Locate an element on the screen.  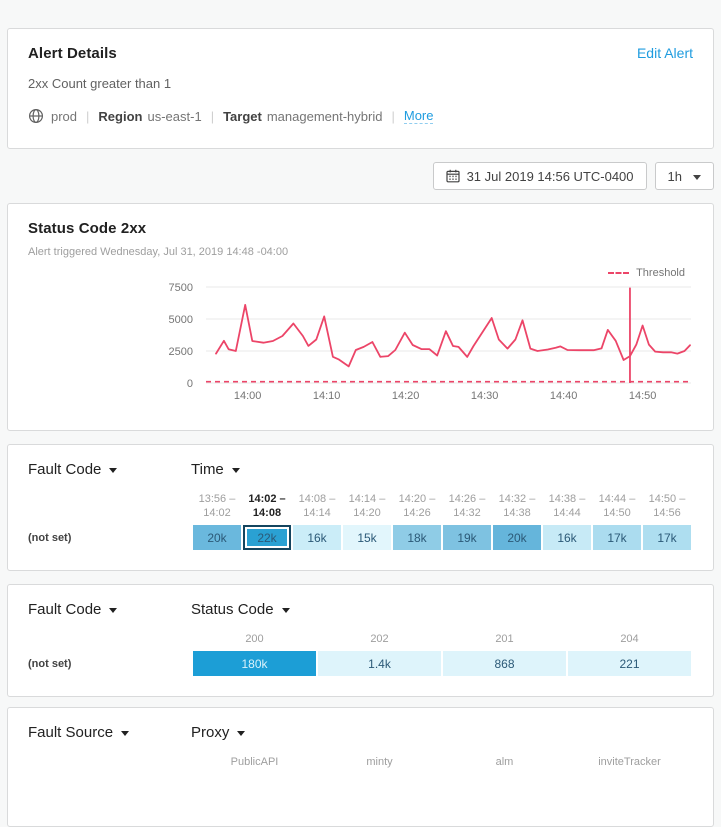
calendar-icon is located at coordinates (452, 176).